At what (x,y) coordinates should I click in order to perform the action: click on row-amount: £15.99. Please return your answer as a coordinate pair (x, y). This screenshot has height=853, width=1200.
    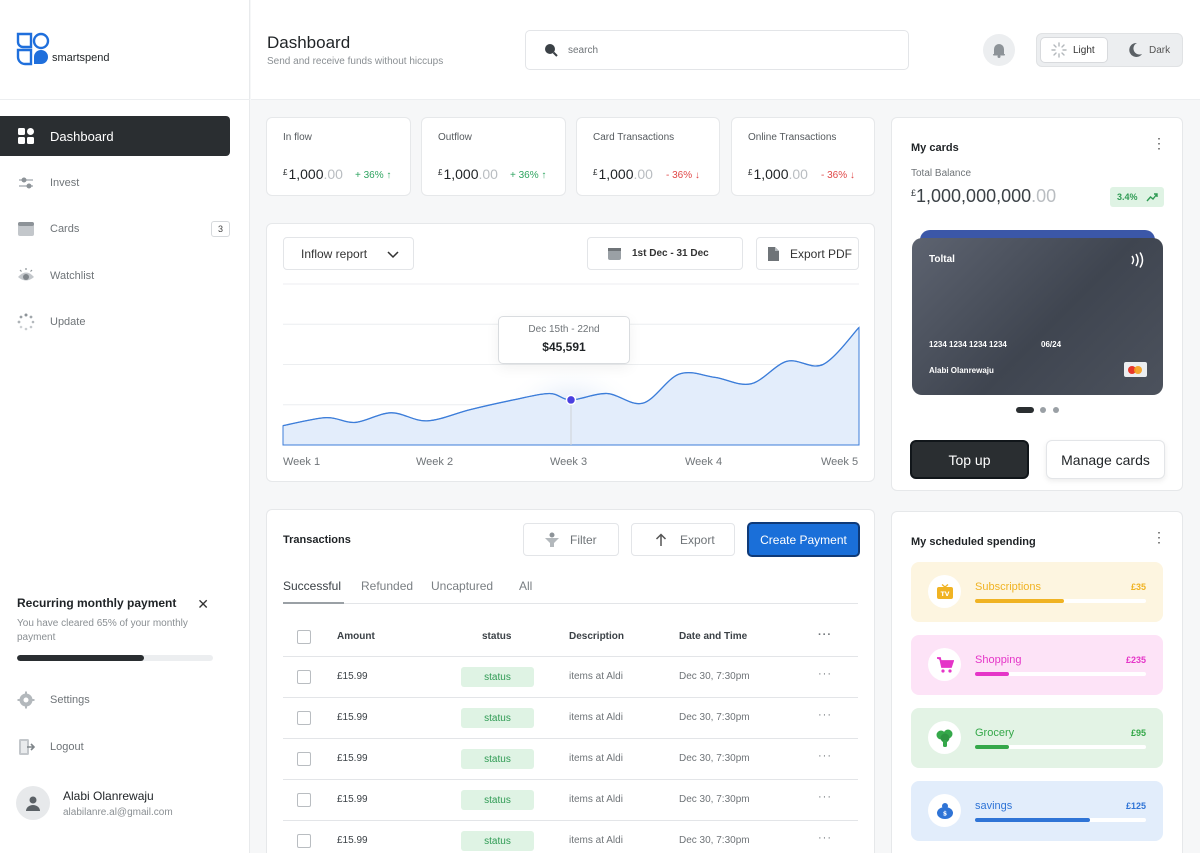
    Looking at the image, I should click on (352, 799).